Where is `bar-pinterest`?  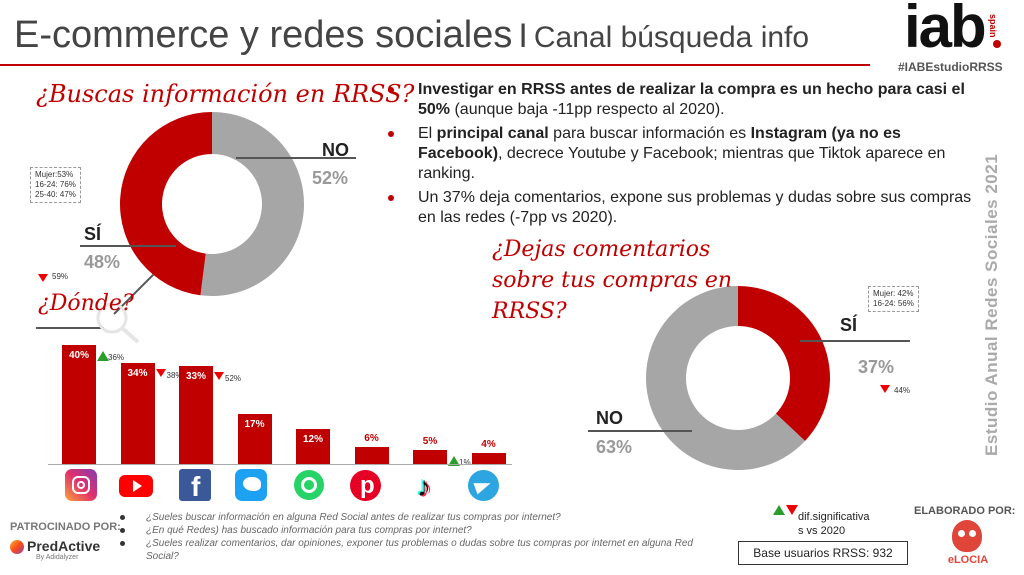 bar-pinterest is located at coordinates (371, 456).